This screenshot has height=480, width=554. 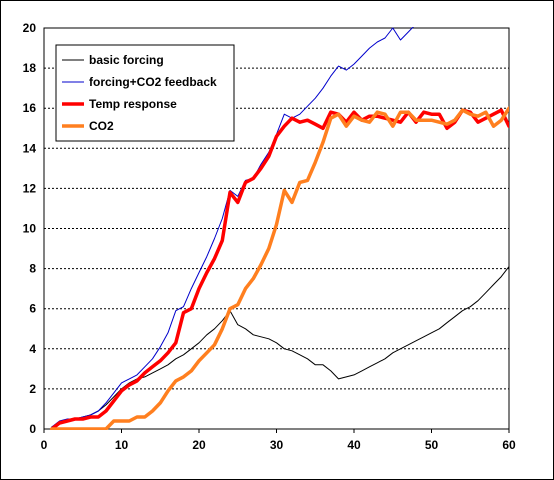 I want to click on y-tick-label: 12, so click(x=30, y=188).